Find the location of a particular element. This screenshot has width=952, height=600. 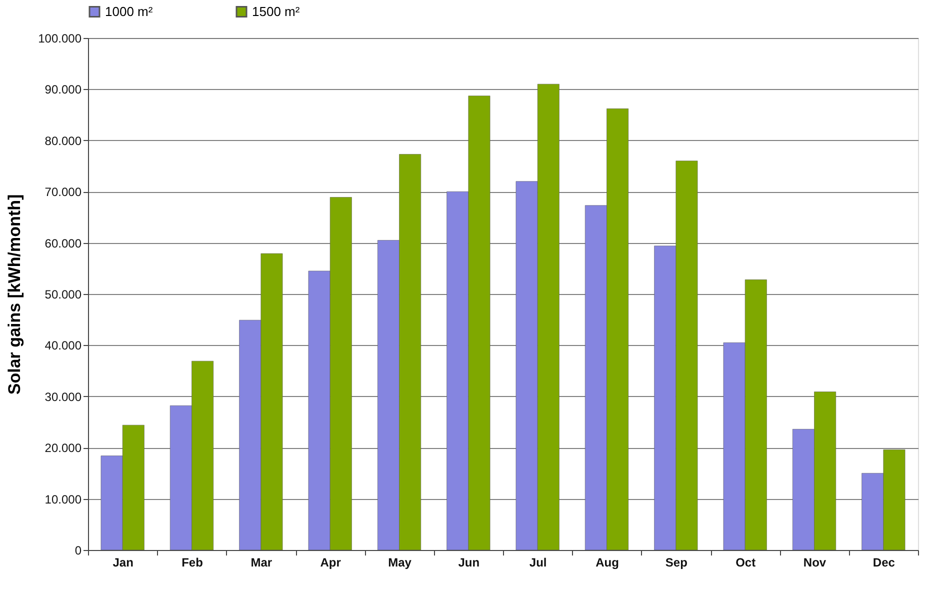

y-tick-label: 60.000 is located at coordinates (63, 243).